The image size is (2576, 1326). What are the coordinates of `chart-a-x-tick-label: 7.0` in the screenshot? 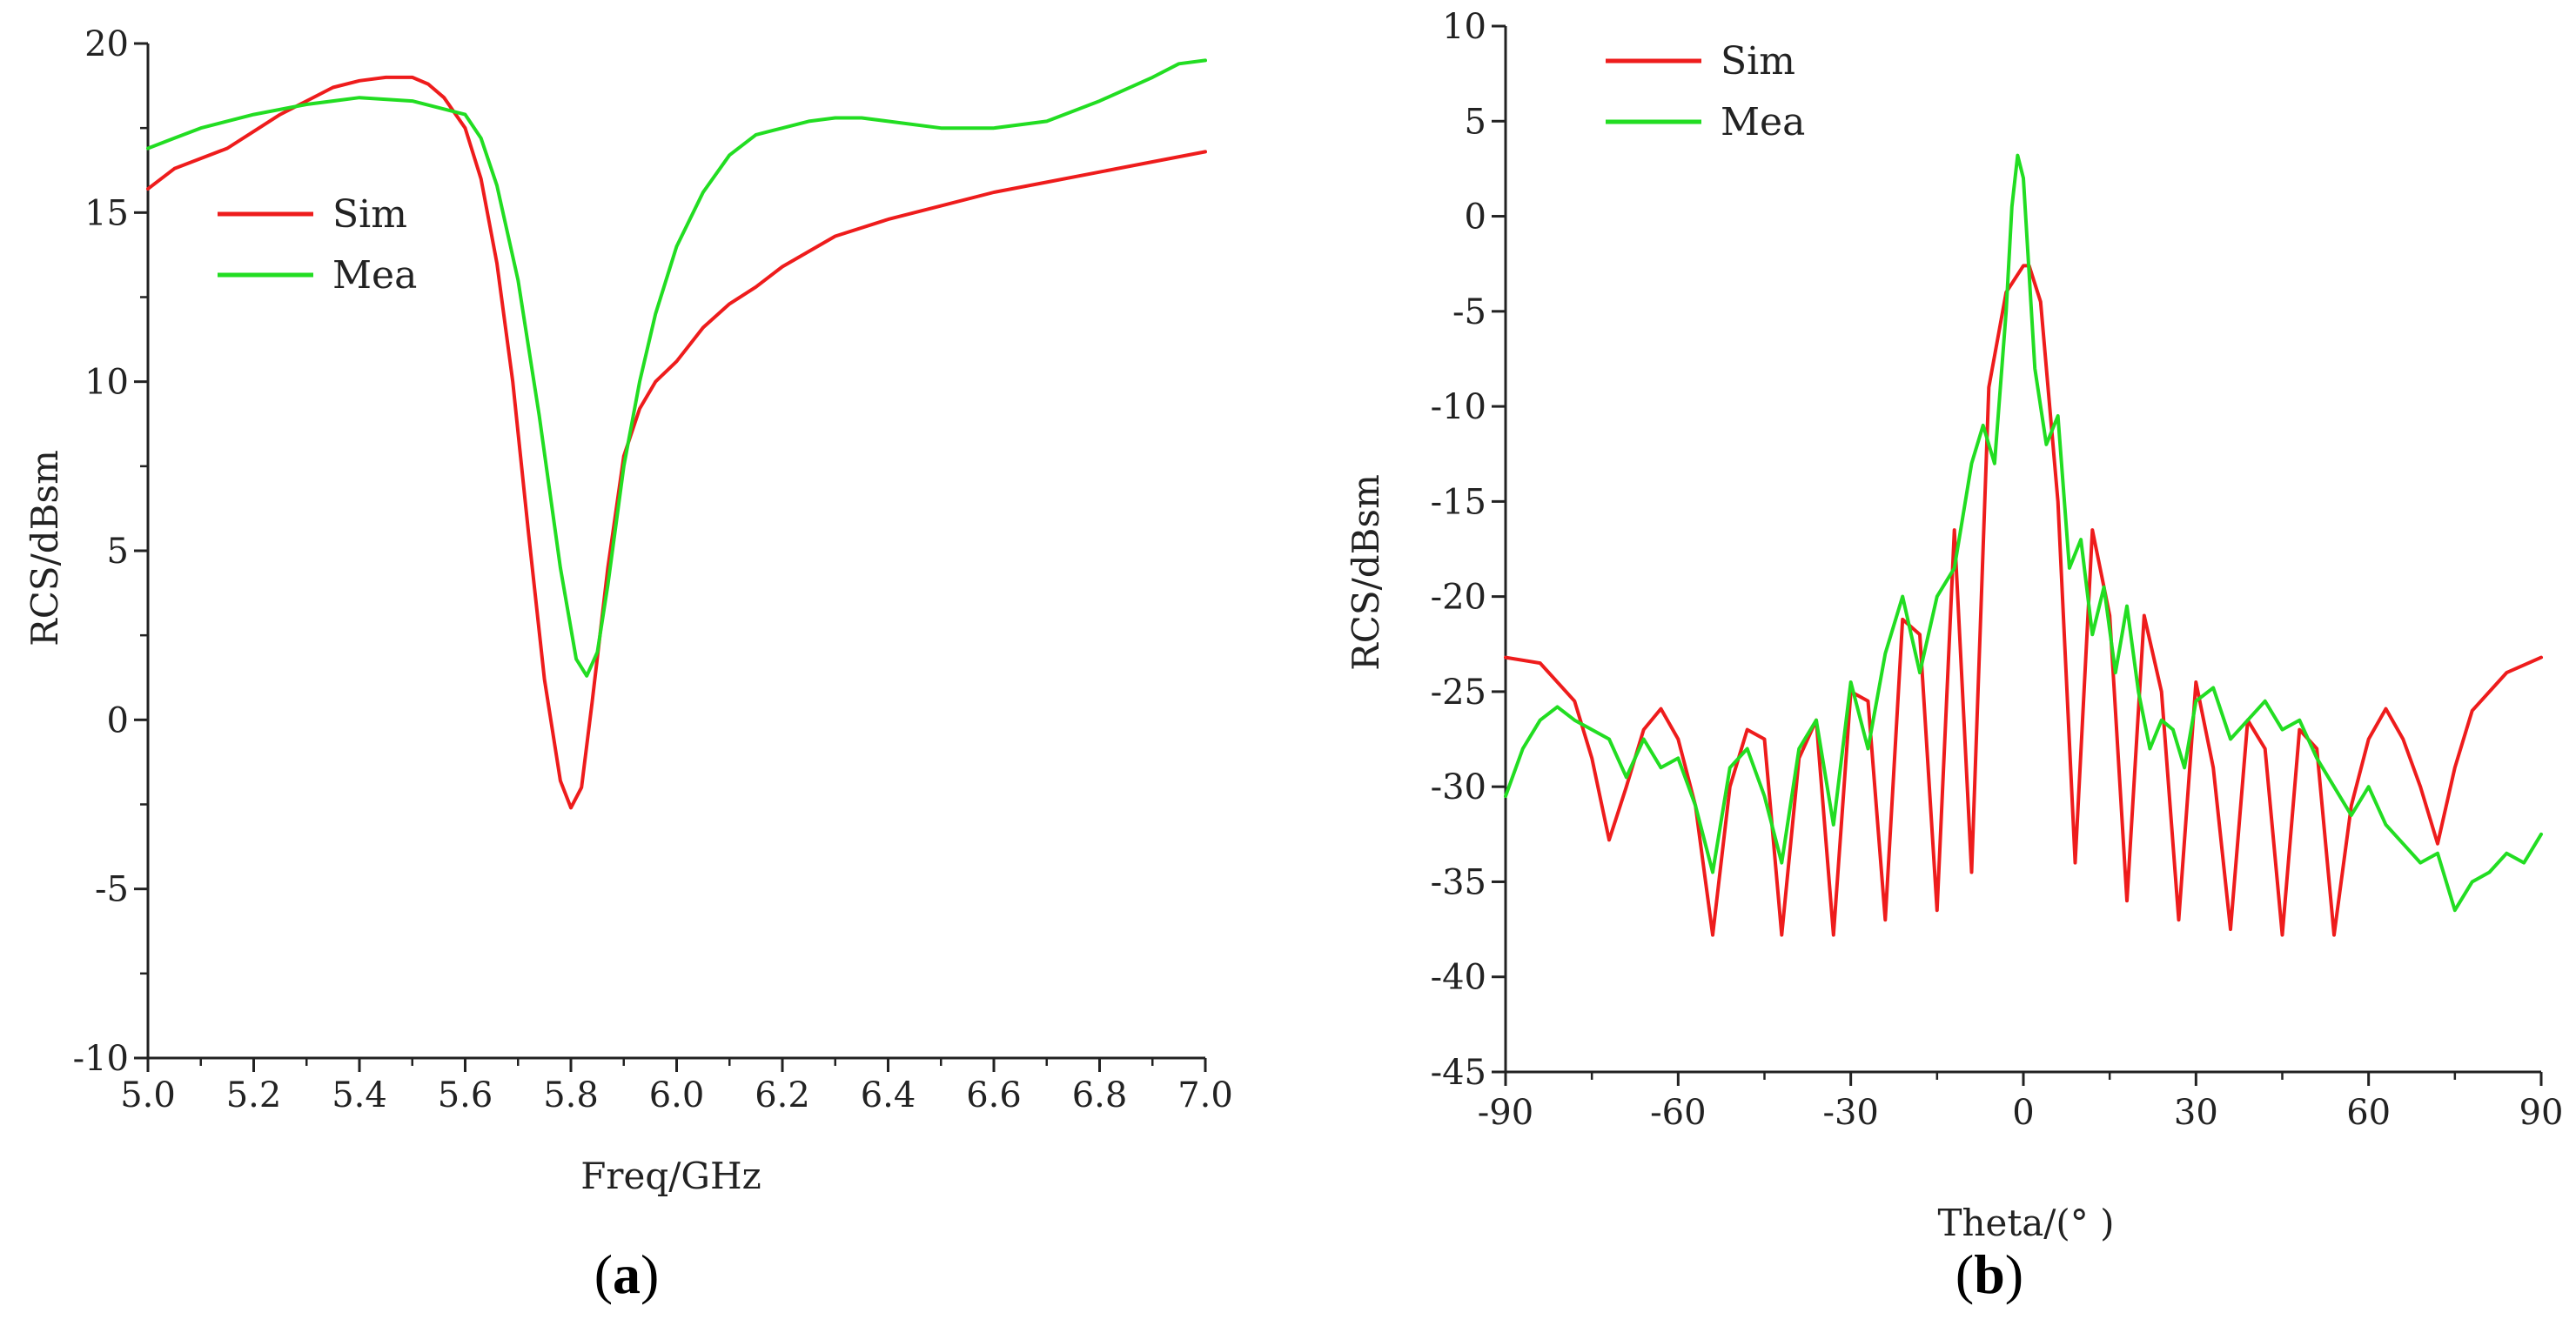 It's located at (1205, 1095).